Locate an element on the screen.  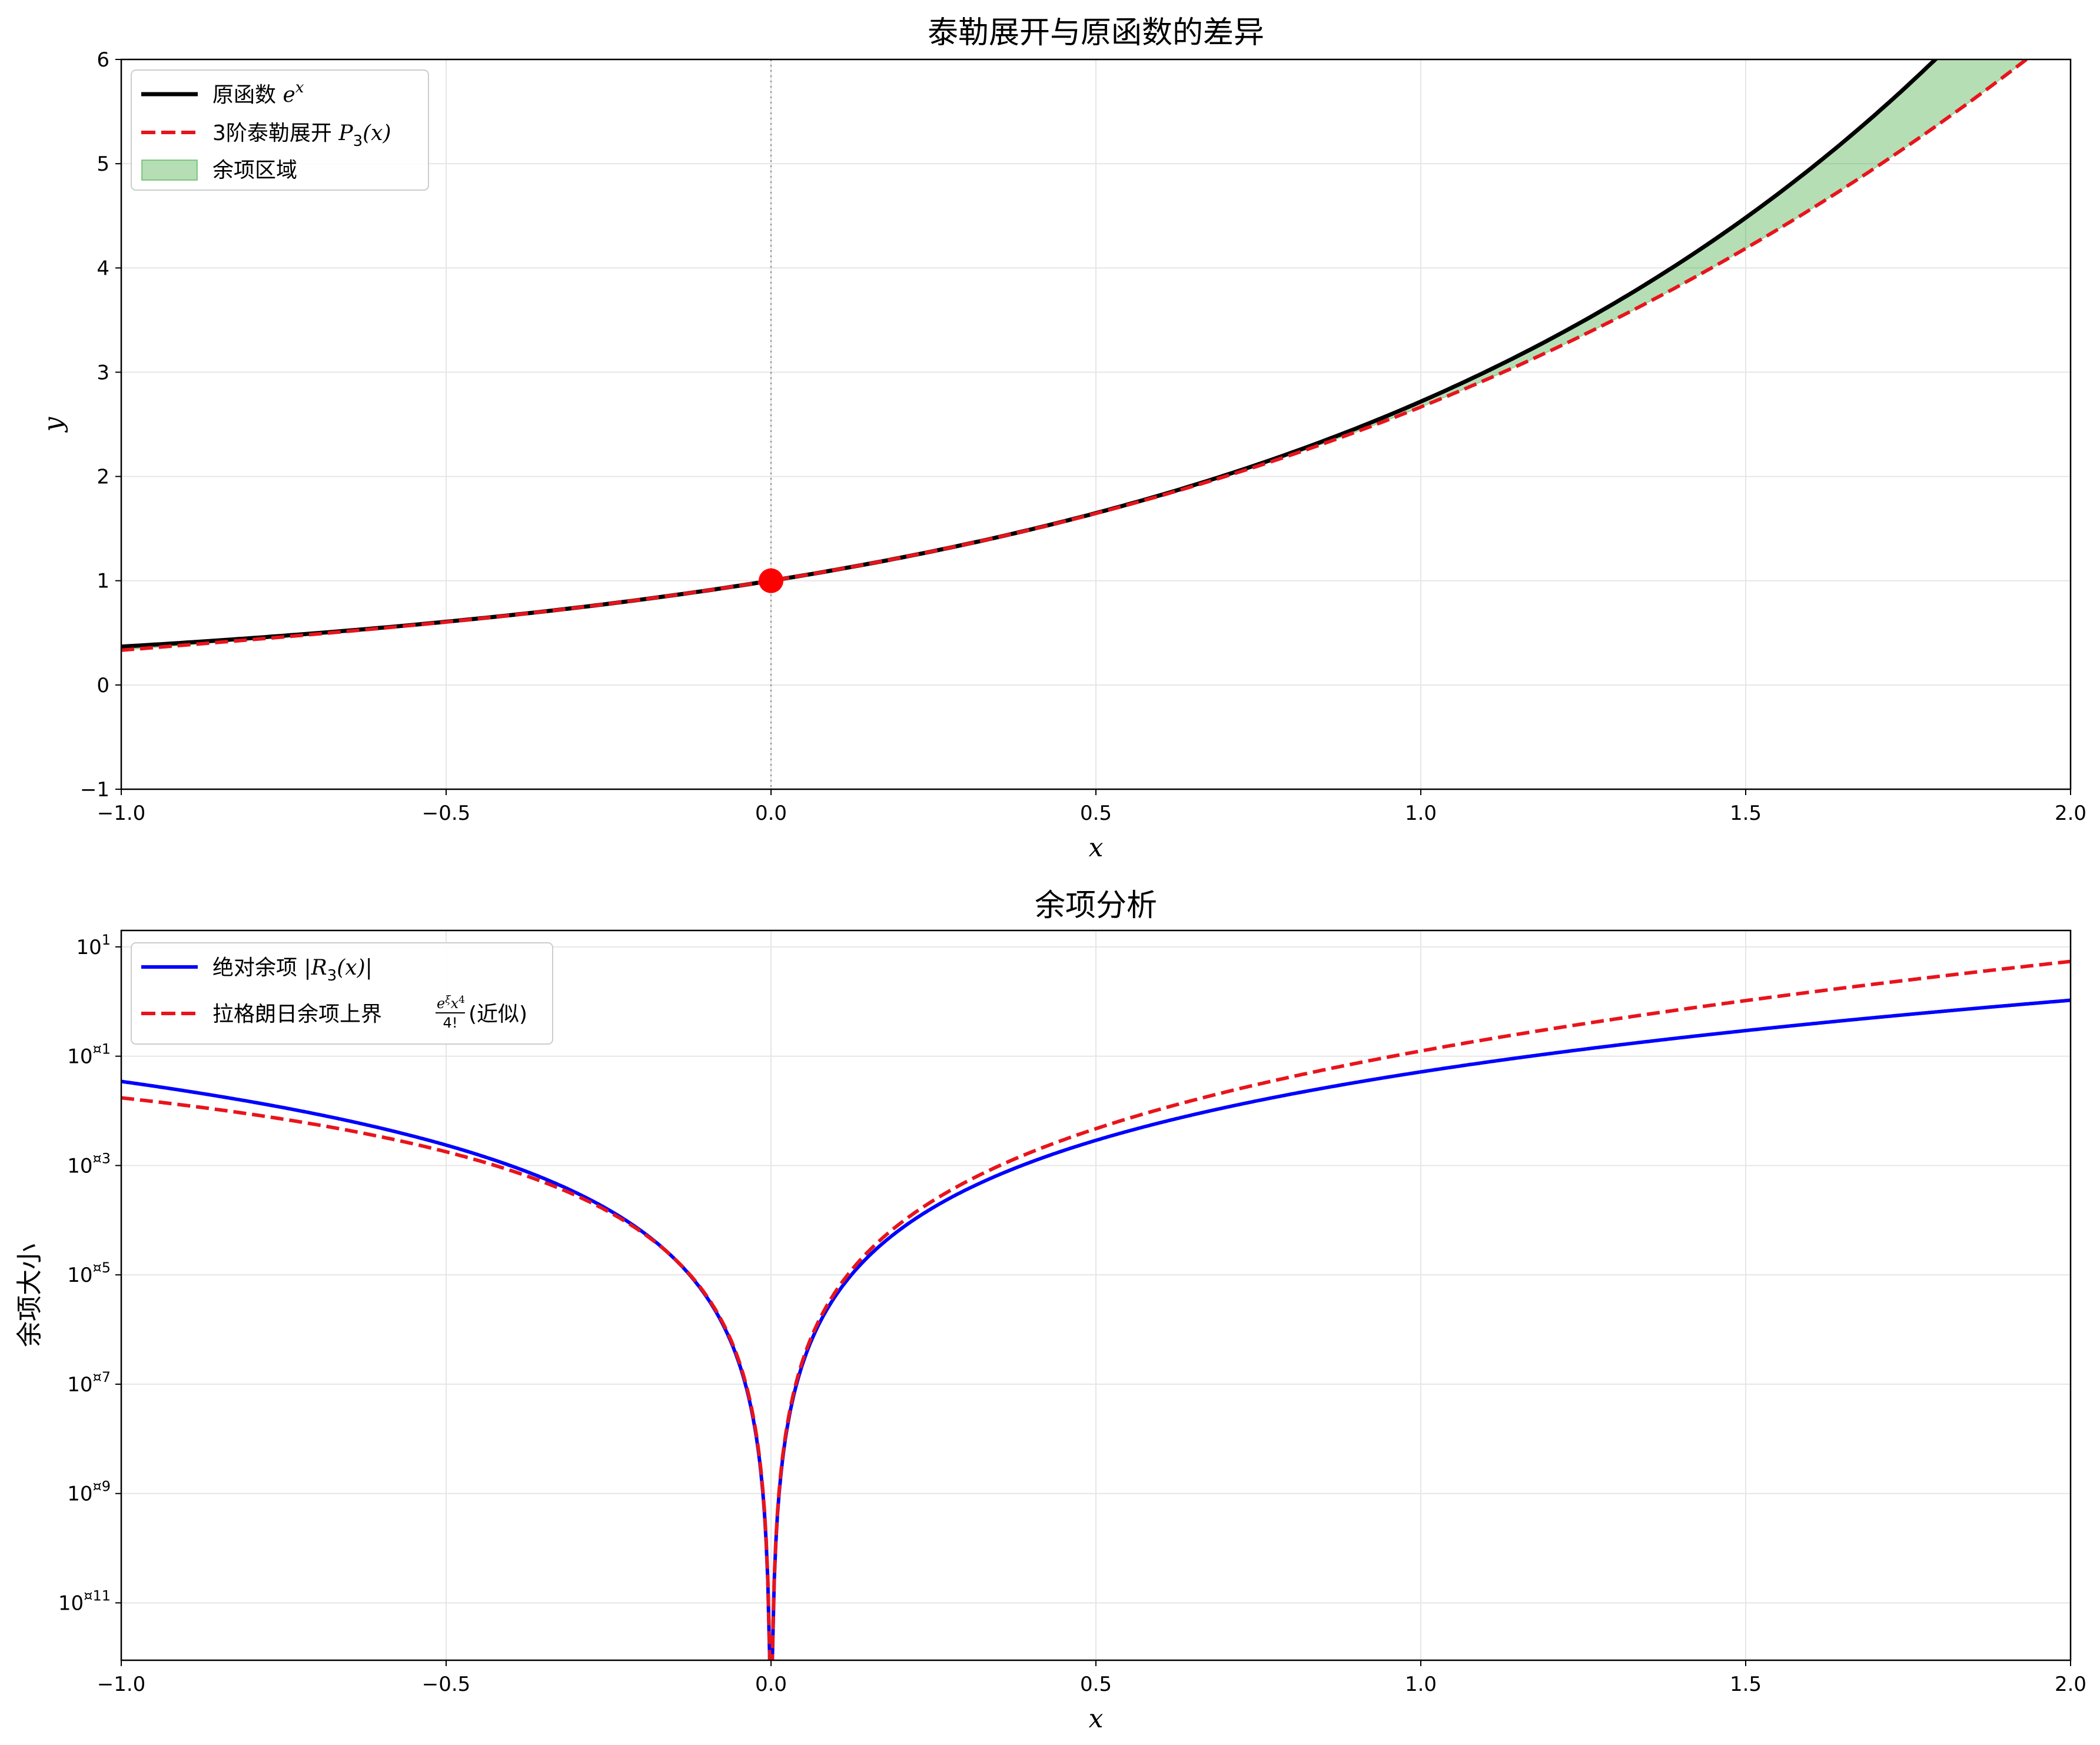
expansion-point-marker is located at coordinates (771, 580).